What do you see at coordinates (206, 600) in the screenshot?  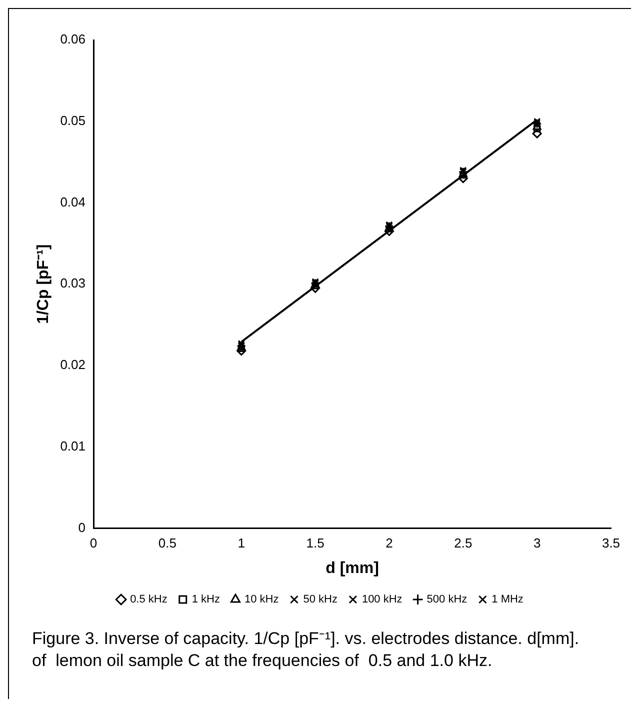 I see `legend-label: 1 kHz` at bounding box center [206, 600].